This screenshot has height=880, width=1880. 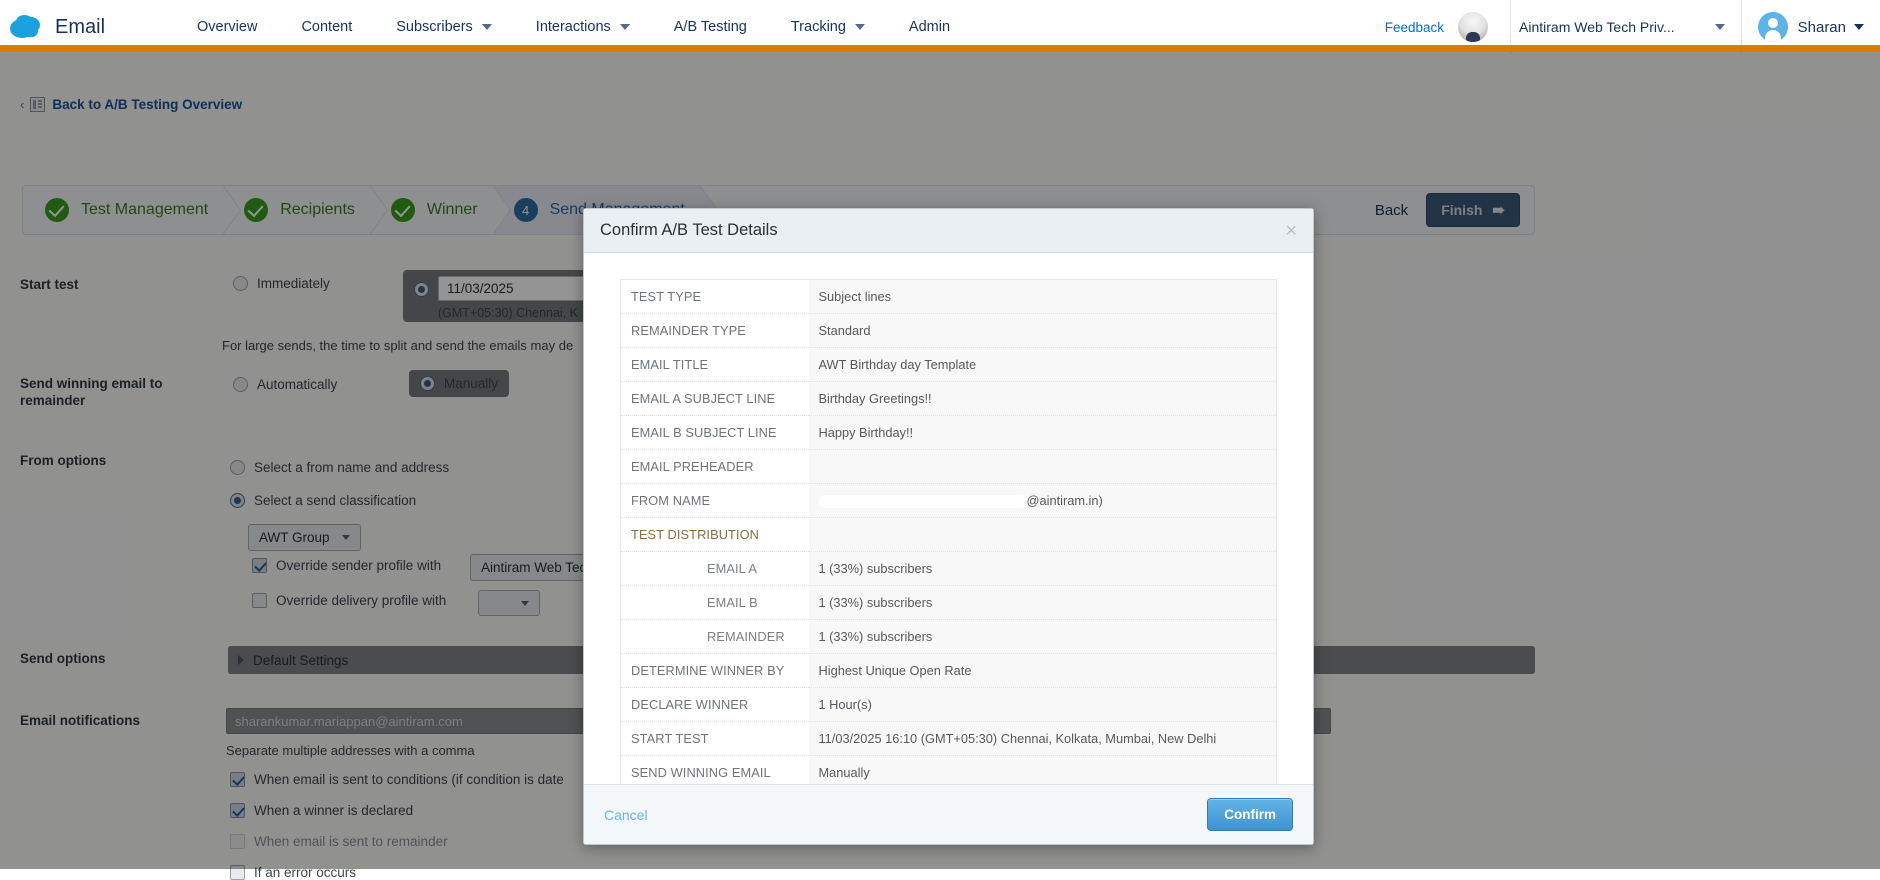 What do you see at coordinates (509, 603) in the screenshot?
I see `override-delivery-dropdown` at bounding box center [509, 603].